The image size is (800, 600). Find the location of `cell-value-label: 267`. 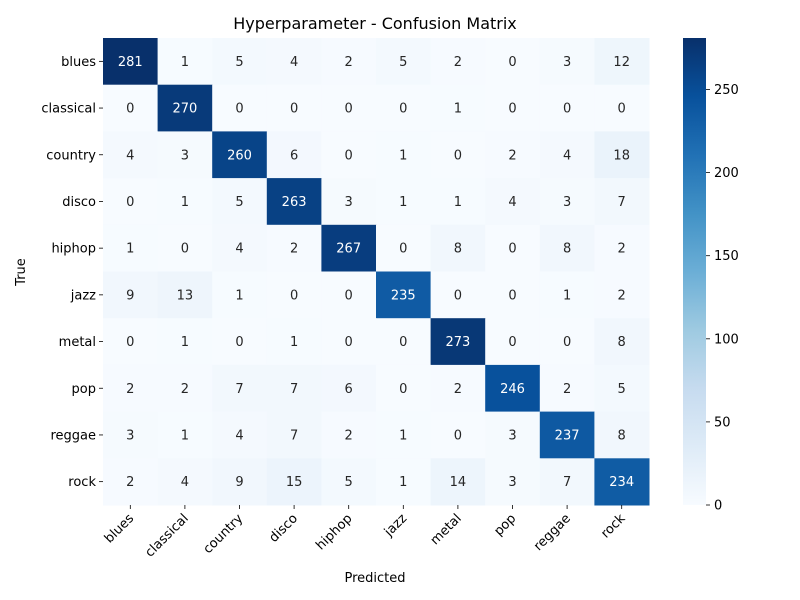

cell-value-label: 267 is located at coordinates (348, 249).